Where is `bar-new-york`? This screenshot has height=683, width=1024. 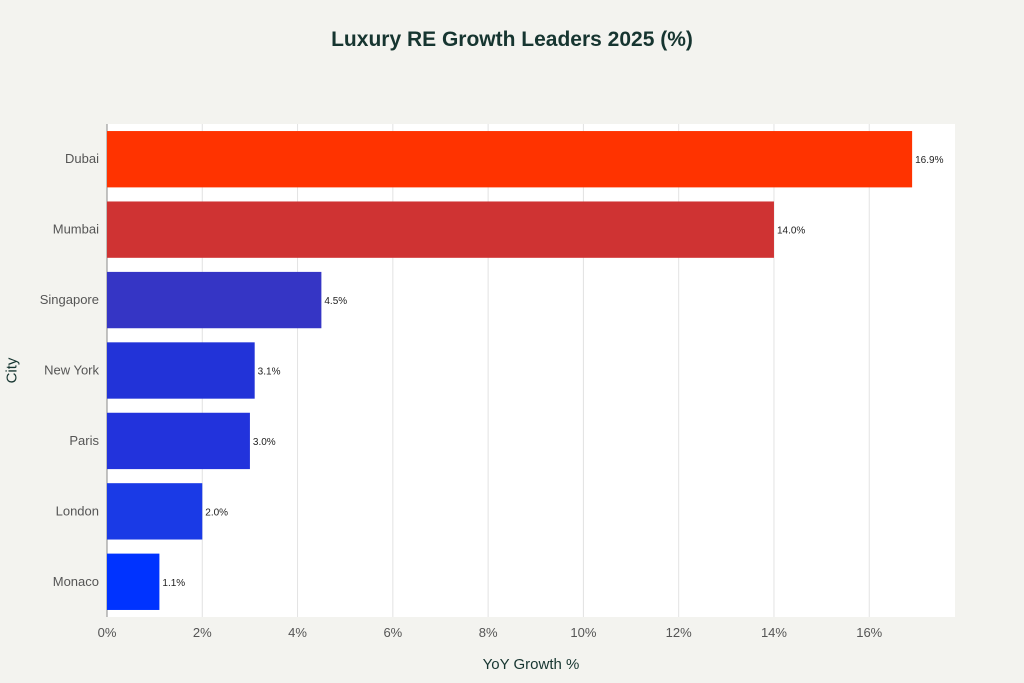 bar-new-york is located at coordinates (181, 370).